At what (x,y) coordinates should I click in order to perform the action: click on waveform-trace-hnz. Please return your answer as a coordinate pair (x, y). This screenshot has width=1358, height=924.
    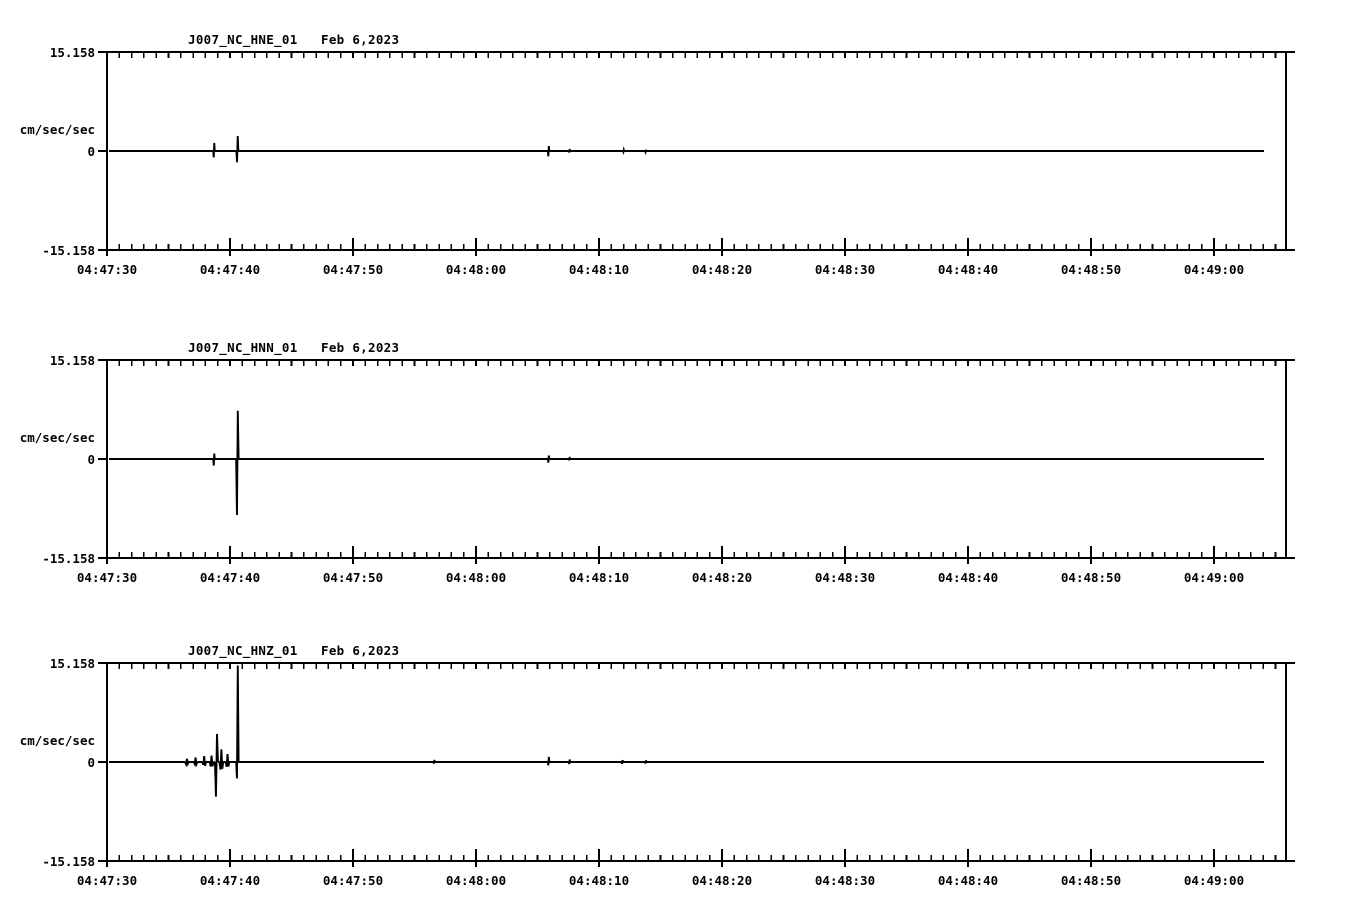
    Looking at the image, I should click on (686, 731).